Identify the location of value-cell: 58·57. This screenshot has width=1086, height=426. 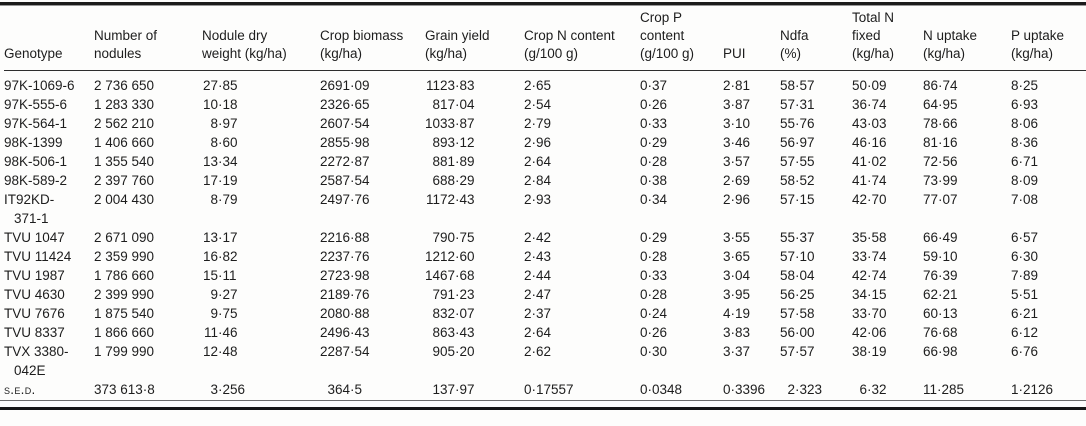
(797, 85).